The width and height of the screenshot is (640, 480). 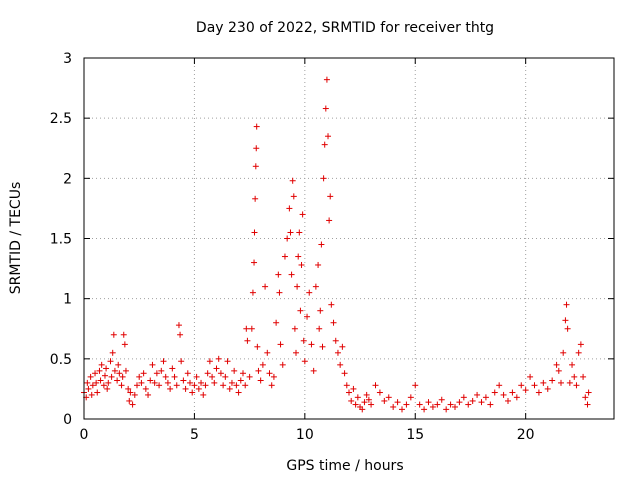 I want to click on x-tick-label: 10, so click(x=305, y=435).